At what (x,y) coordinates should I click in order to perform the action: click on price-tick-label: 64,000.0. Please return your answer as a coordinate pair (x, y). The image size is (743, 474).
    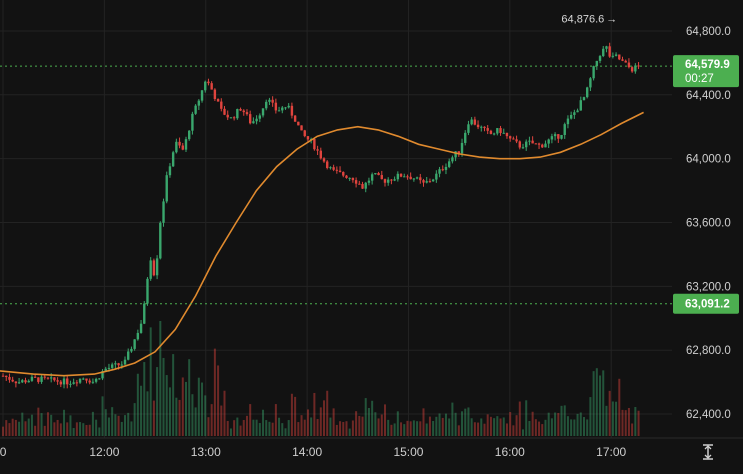
    Looking at the image, I should click on (708, 160).